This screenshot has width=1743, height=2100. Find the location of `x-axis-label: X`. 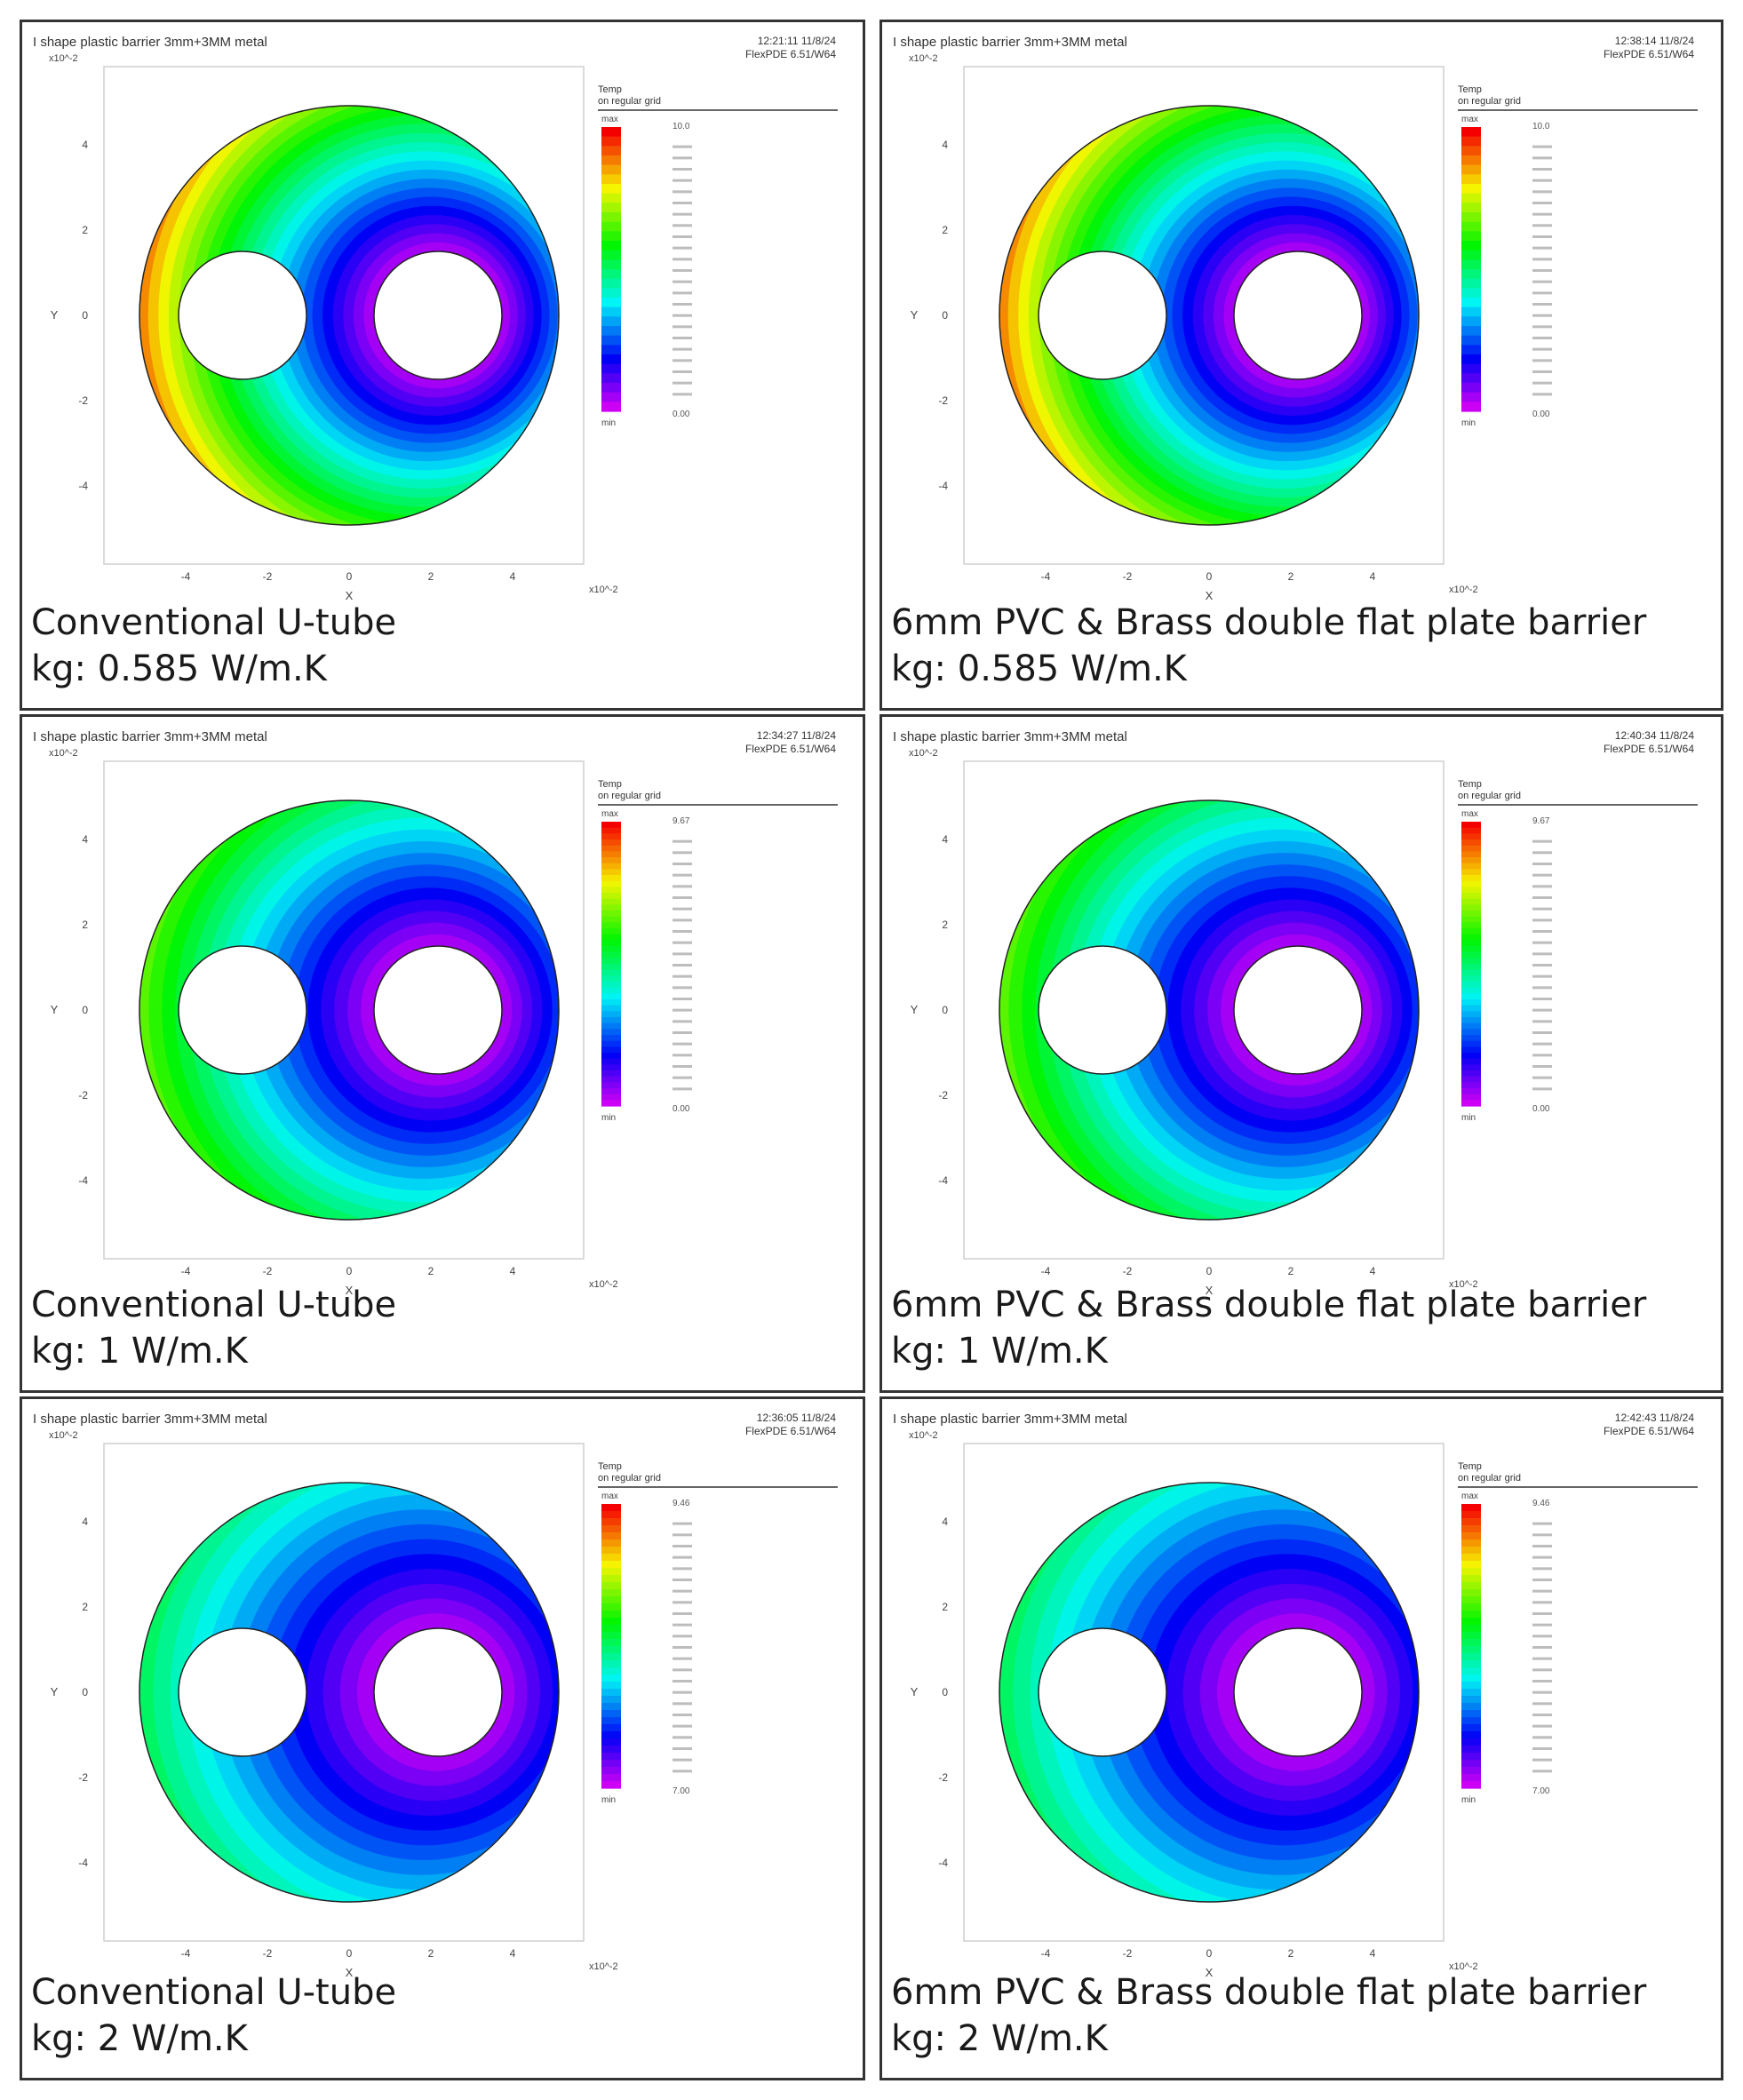

x-axis-label: X is located at coordinates (350, 595).